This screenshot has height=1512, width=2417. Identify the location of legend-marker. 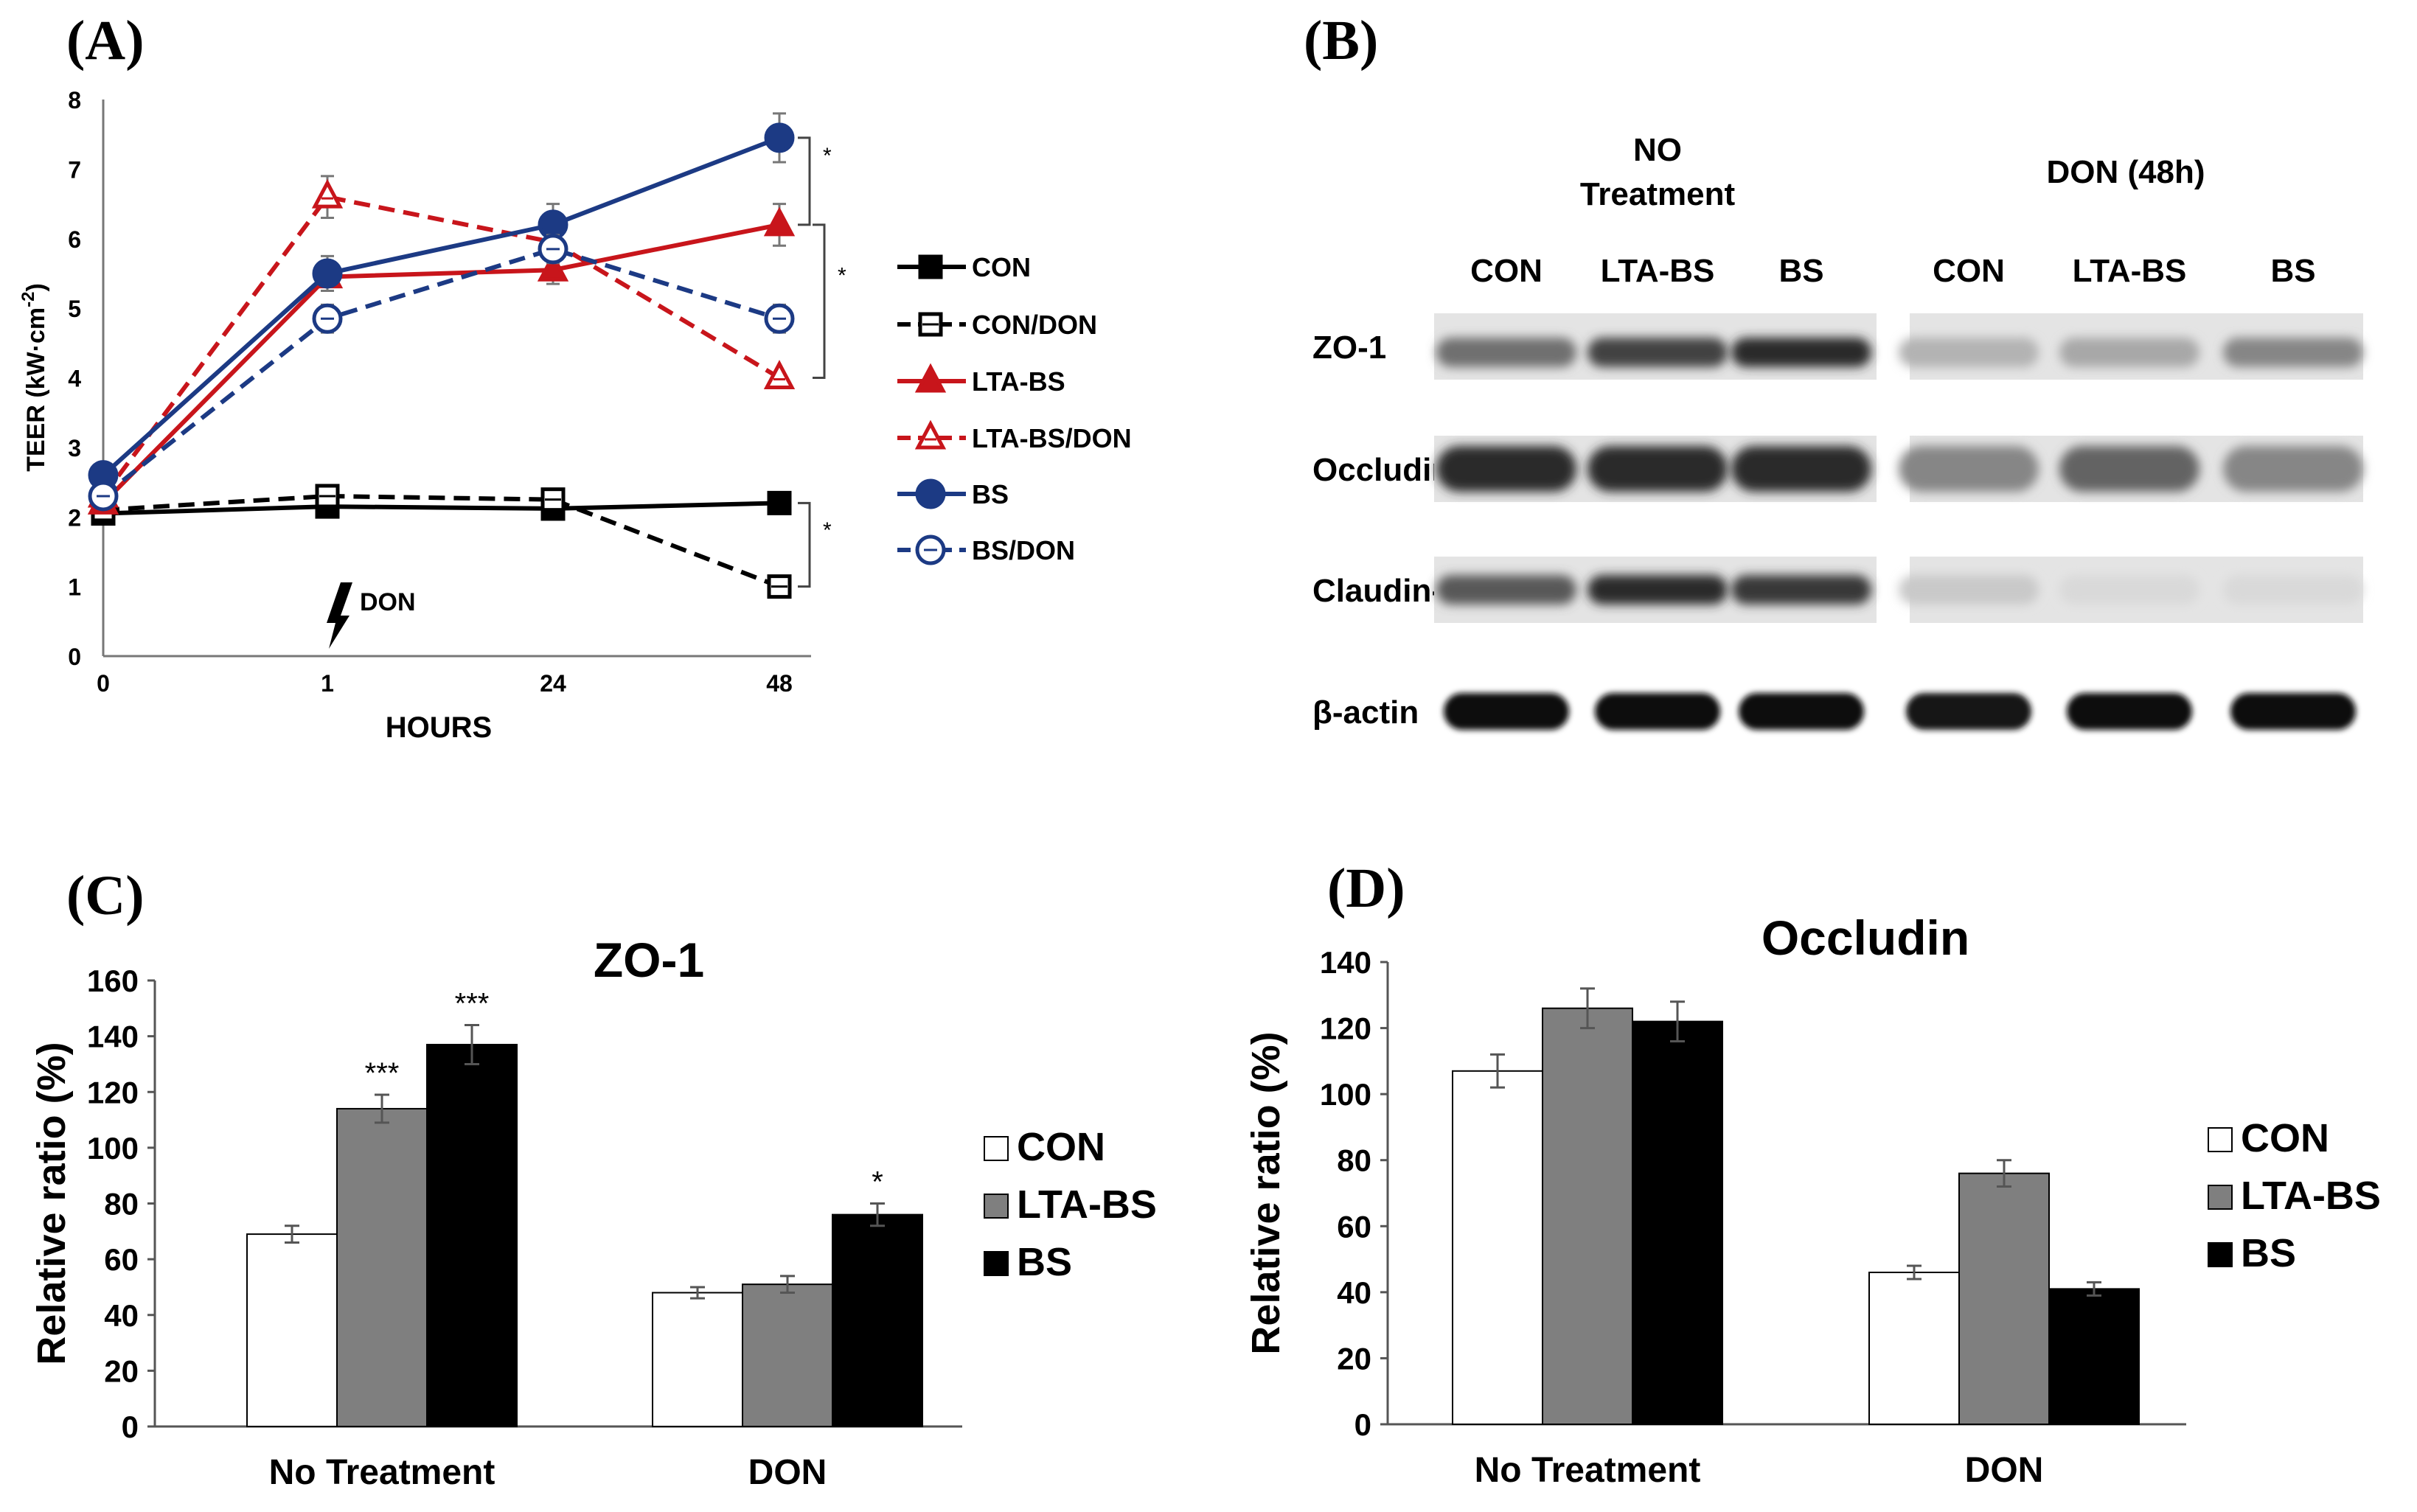
(930, 493).